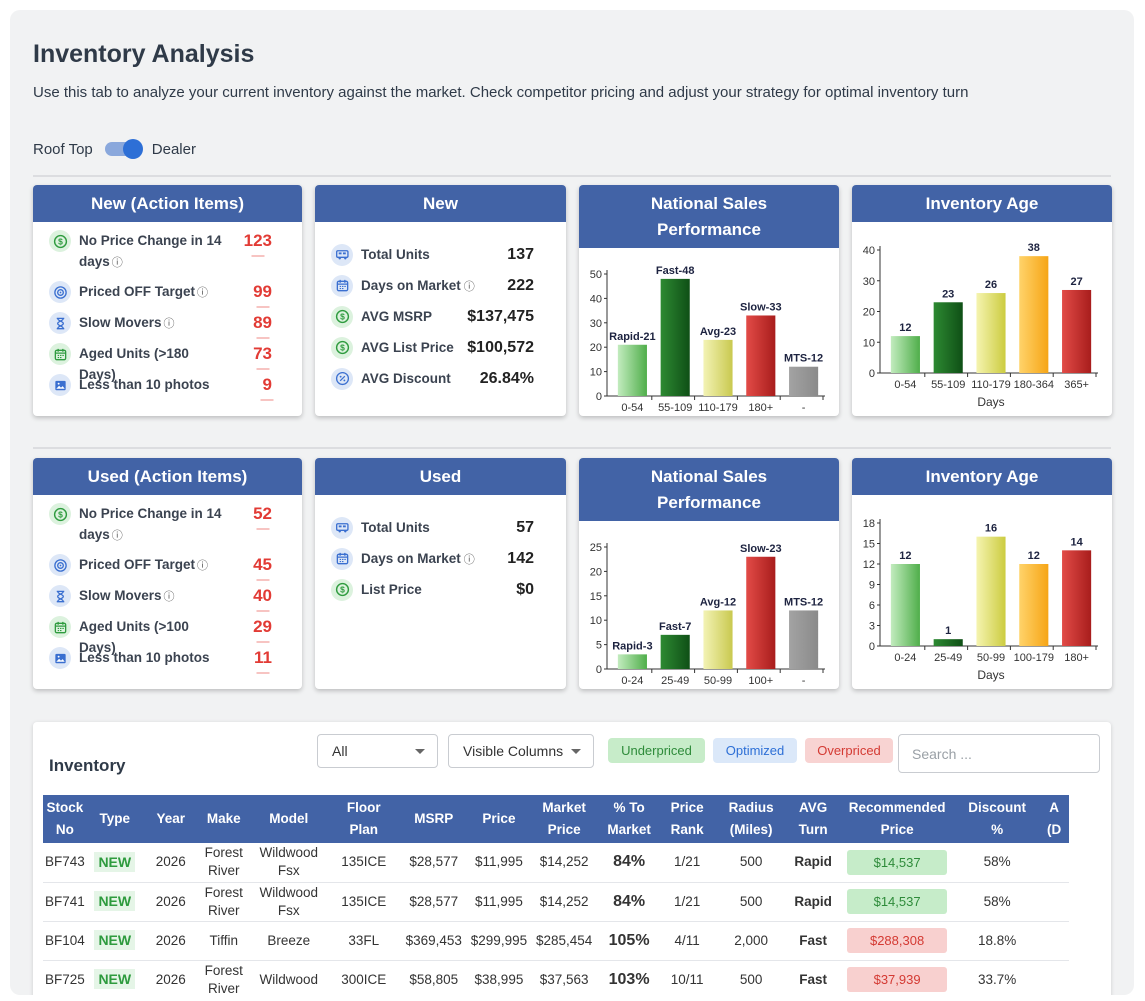 This screenshot has height=1001, width=1145. Describe the element at coordinates (167, 635) in the screenshot. I see `action-item-row: Aged Units (>100 Days) 29` at that location.